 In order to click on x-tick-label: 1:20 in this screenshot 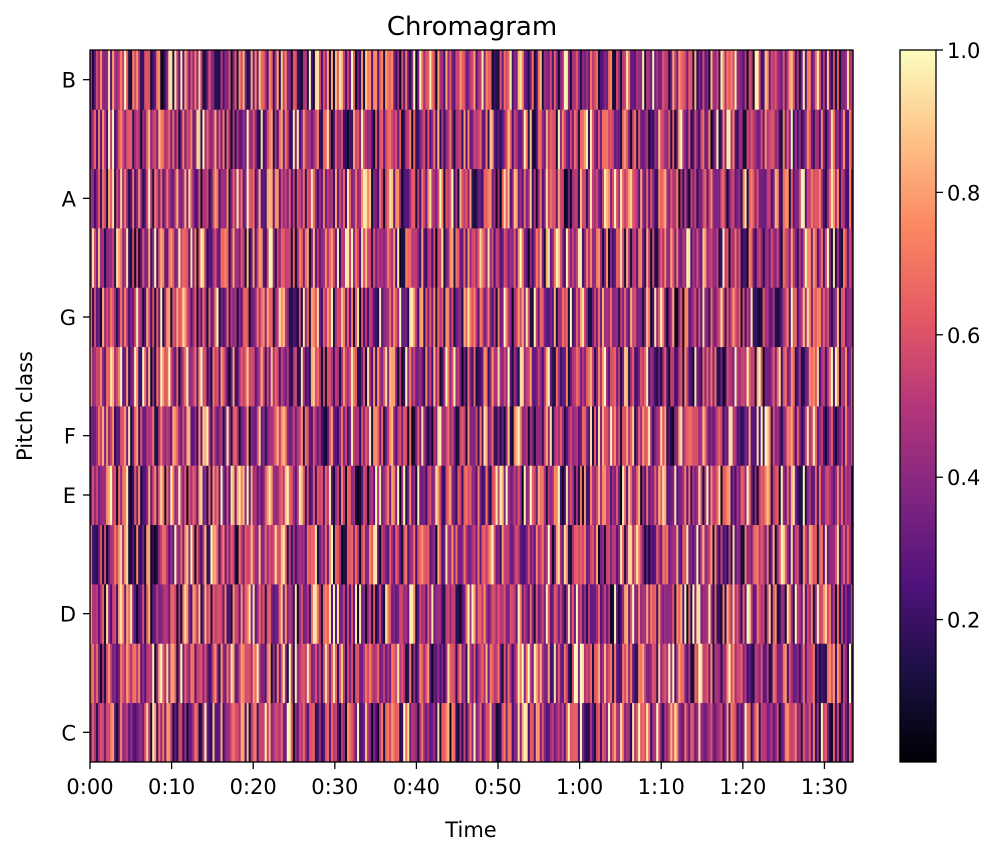, I will do `click(742, 787)`.